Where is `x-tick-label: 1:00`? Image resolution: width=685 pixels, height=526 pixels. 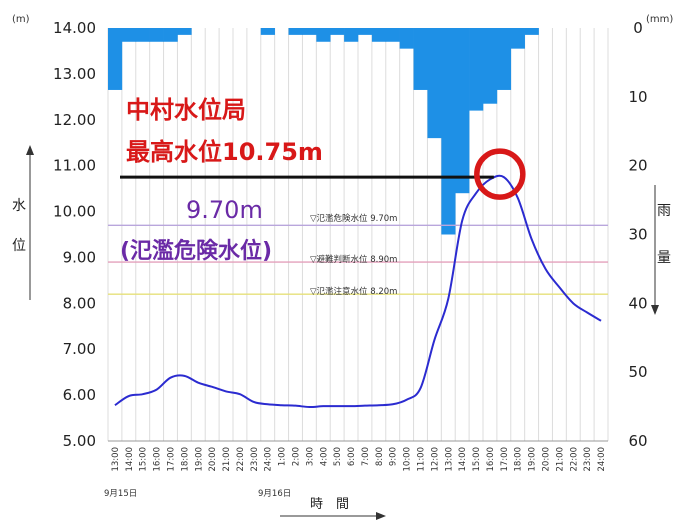
x-tick-label: 1:00 is located at coordinates (283, 456).